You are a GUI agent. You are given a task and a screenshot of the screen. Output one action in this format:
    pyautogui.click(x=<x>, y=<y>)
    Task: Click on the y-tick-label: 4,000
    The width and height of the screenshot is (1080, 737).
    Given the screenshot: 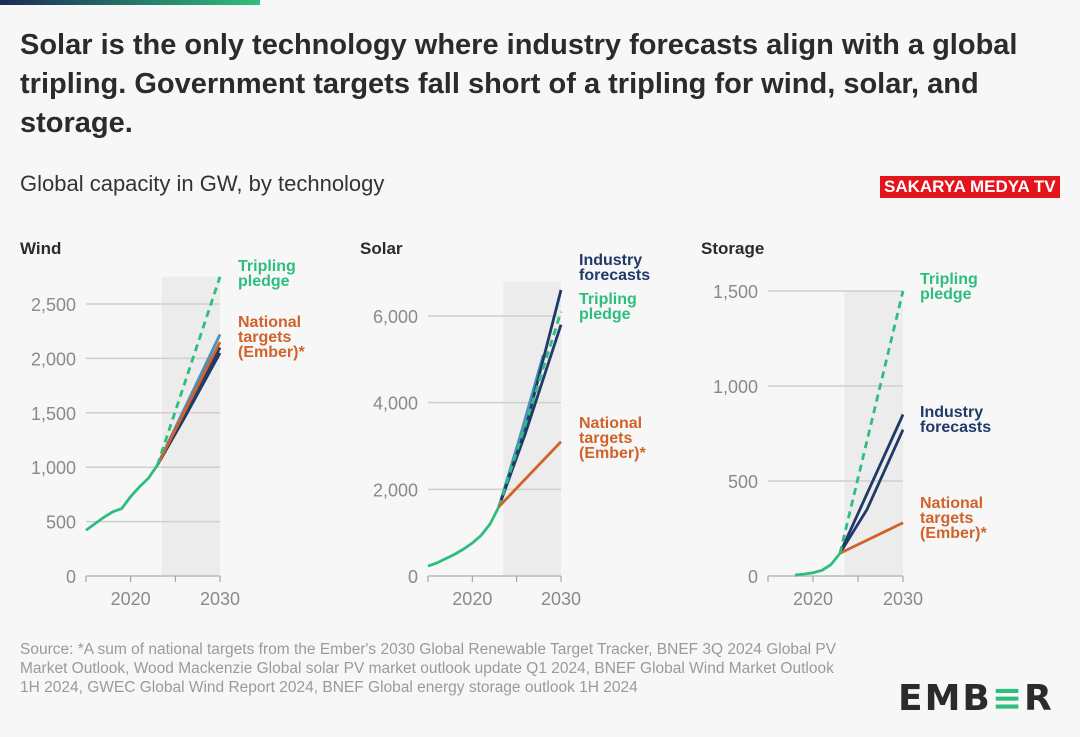 What is the action you would take?
    pyautogui.click(x=395, y=404)
    